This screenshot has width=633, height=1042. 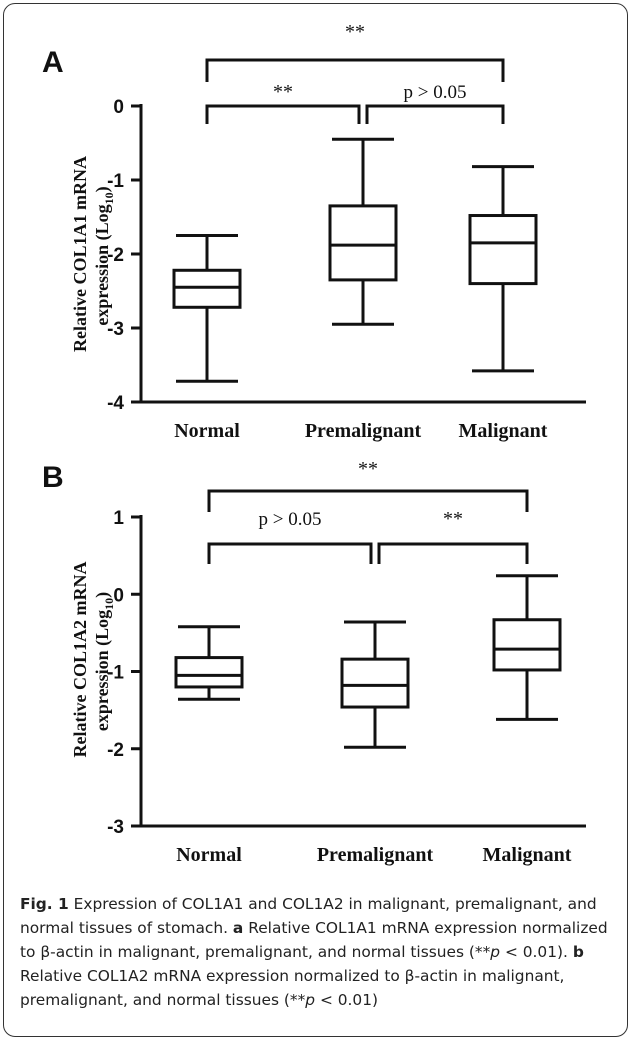 What do you see at coordinates (527, 855) in the screenshot?
I see `panel-b-x-tick-label: Malignant` at bounding box center [527, 855].